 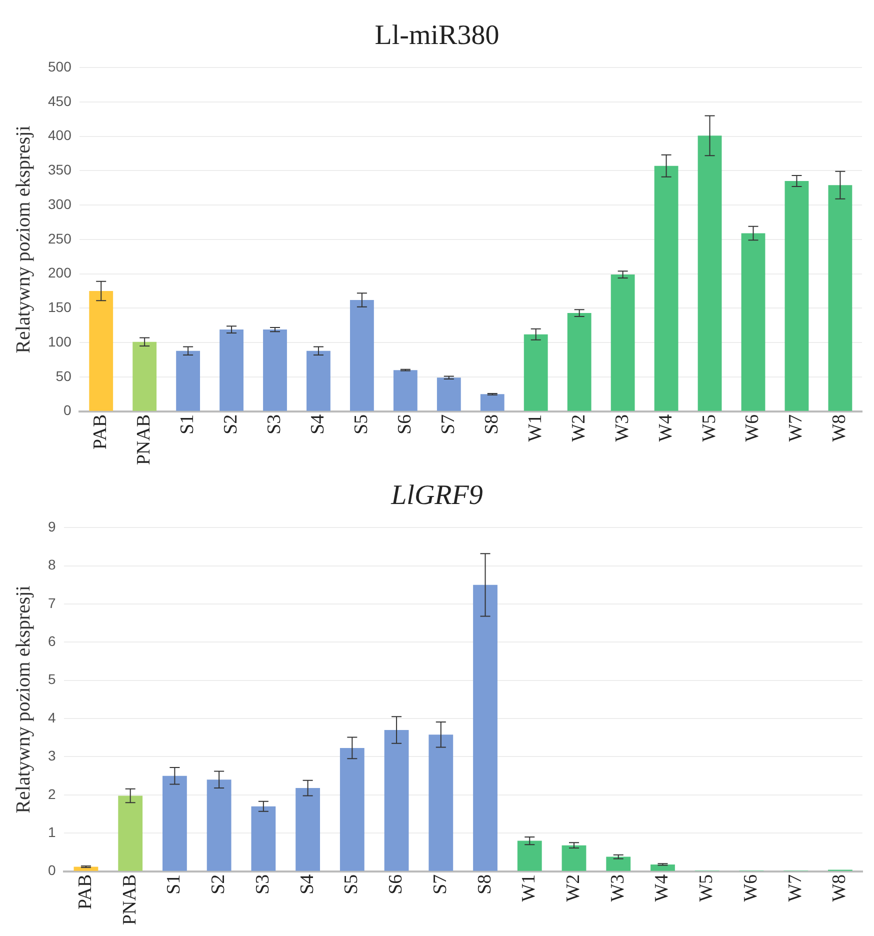 I want to click on y-tick-label: 9, so click(x=52, y=526).